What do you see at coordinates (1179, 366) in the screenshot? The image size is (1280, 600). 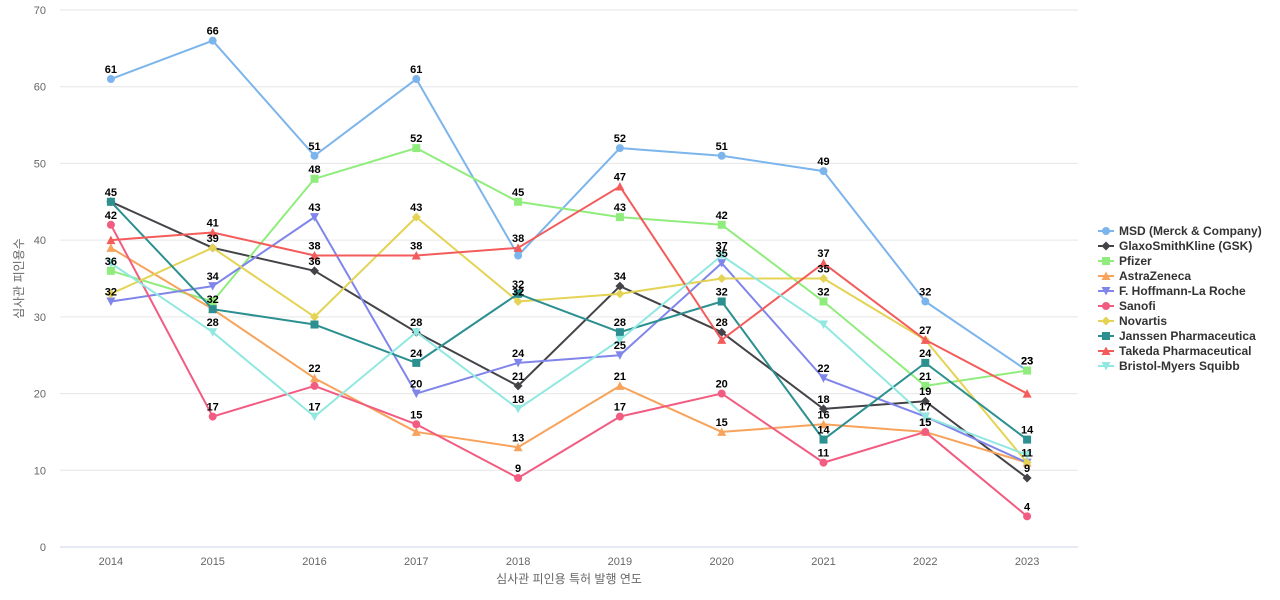 I see `legend-label: Bristol-Myers Squibb` at bounding box center [1179, 366].